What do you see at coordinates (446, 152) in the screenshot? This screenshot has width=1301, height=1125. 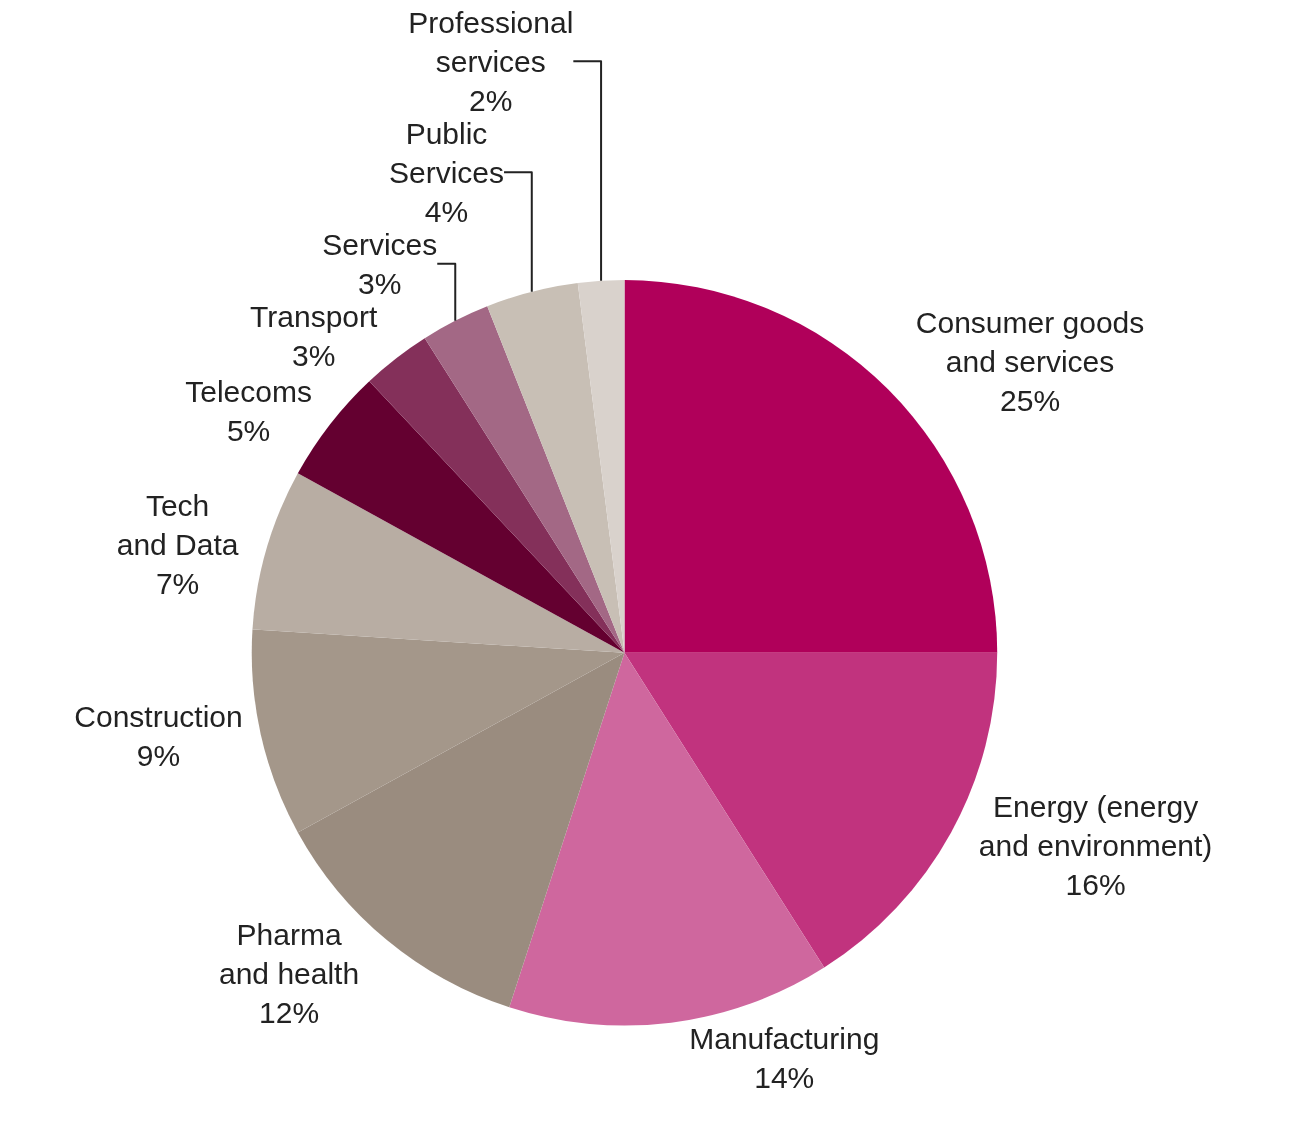 I see `slice-label: Public Services` at bounding box center [446, 152].